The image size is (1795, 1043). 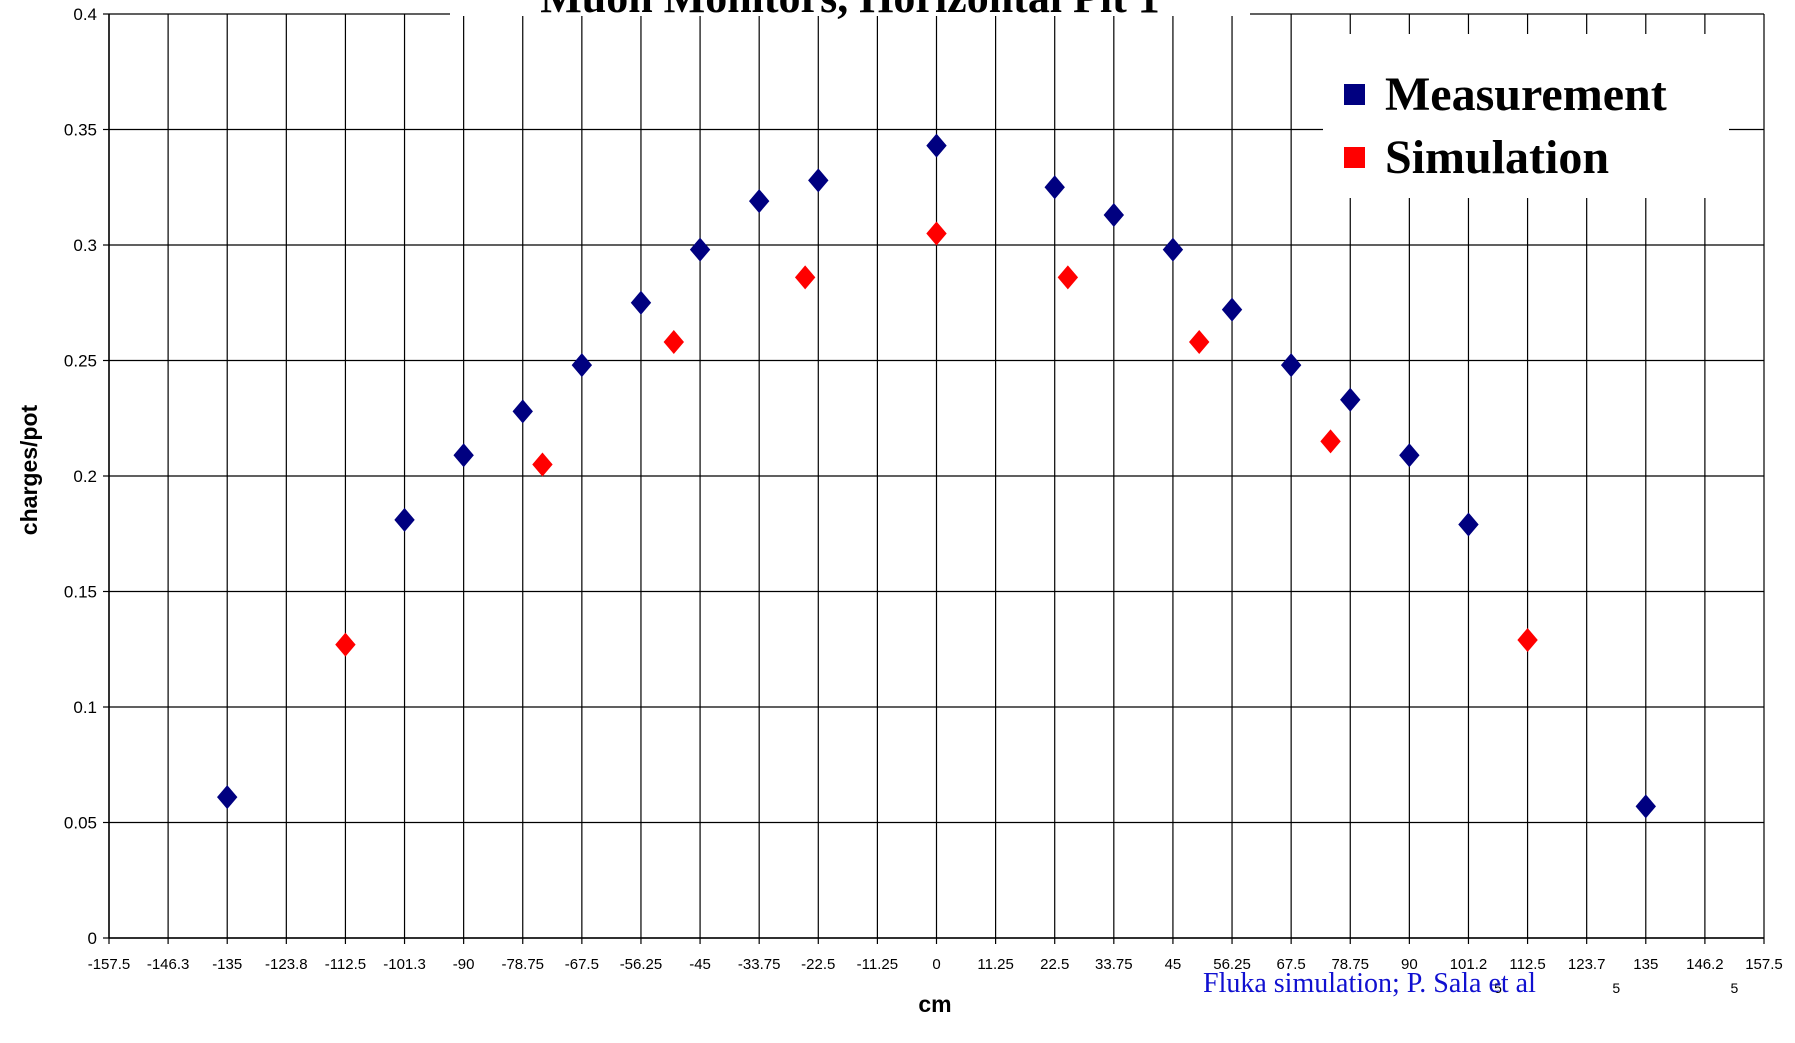 I want to click on x-axis-label: cm, so click(x=934, y=1004).